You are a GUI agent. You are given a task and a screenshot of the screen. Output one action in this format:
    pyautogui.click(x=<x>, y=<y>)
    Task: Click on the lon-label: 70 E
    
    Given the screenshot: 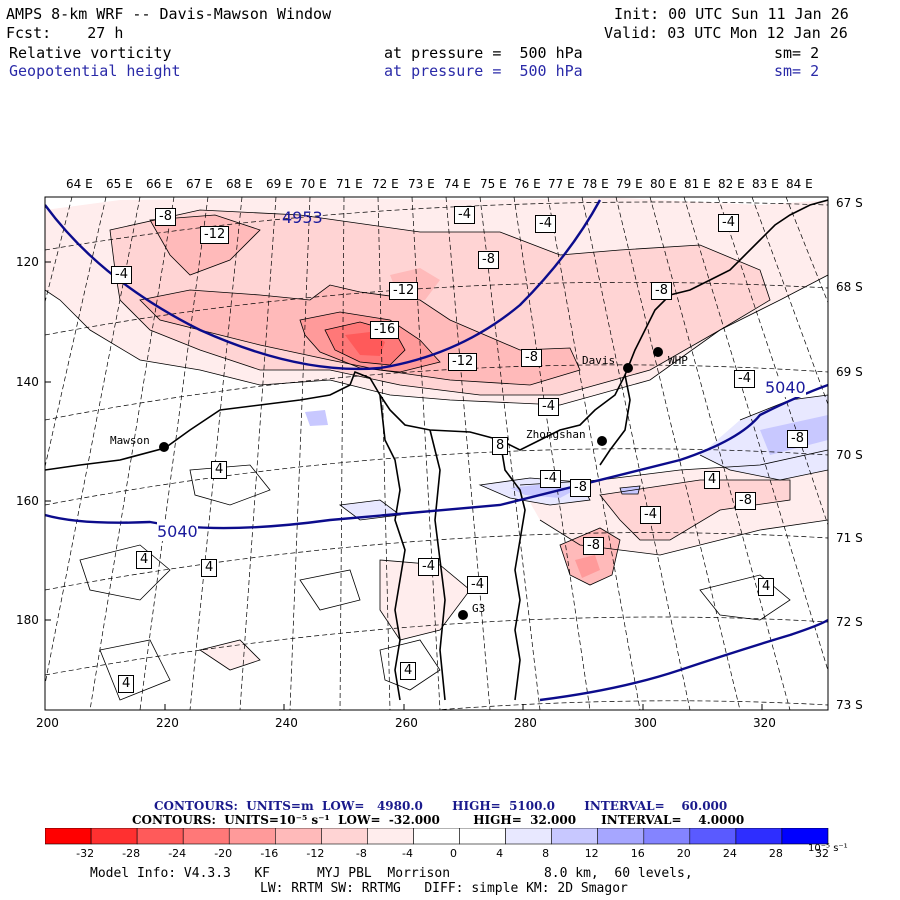 What is the action you would take?
    pyautogui.click(x=313, y=184)
    